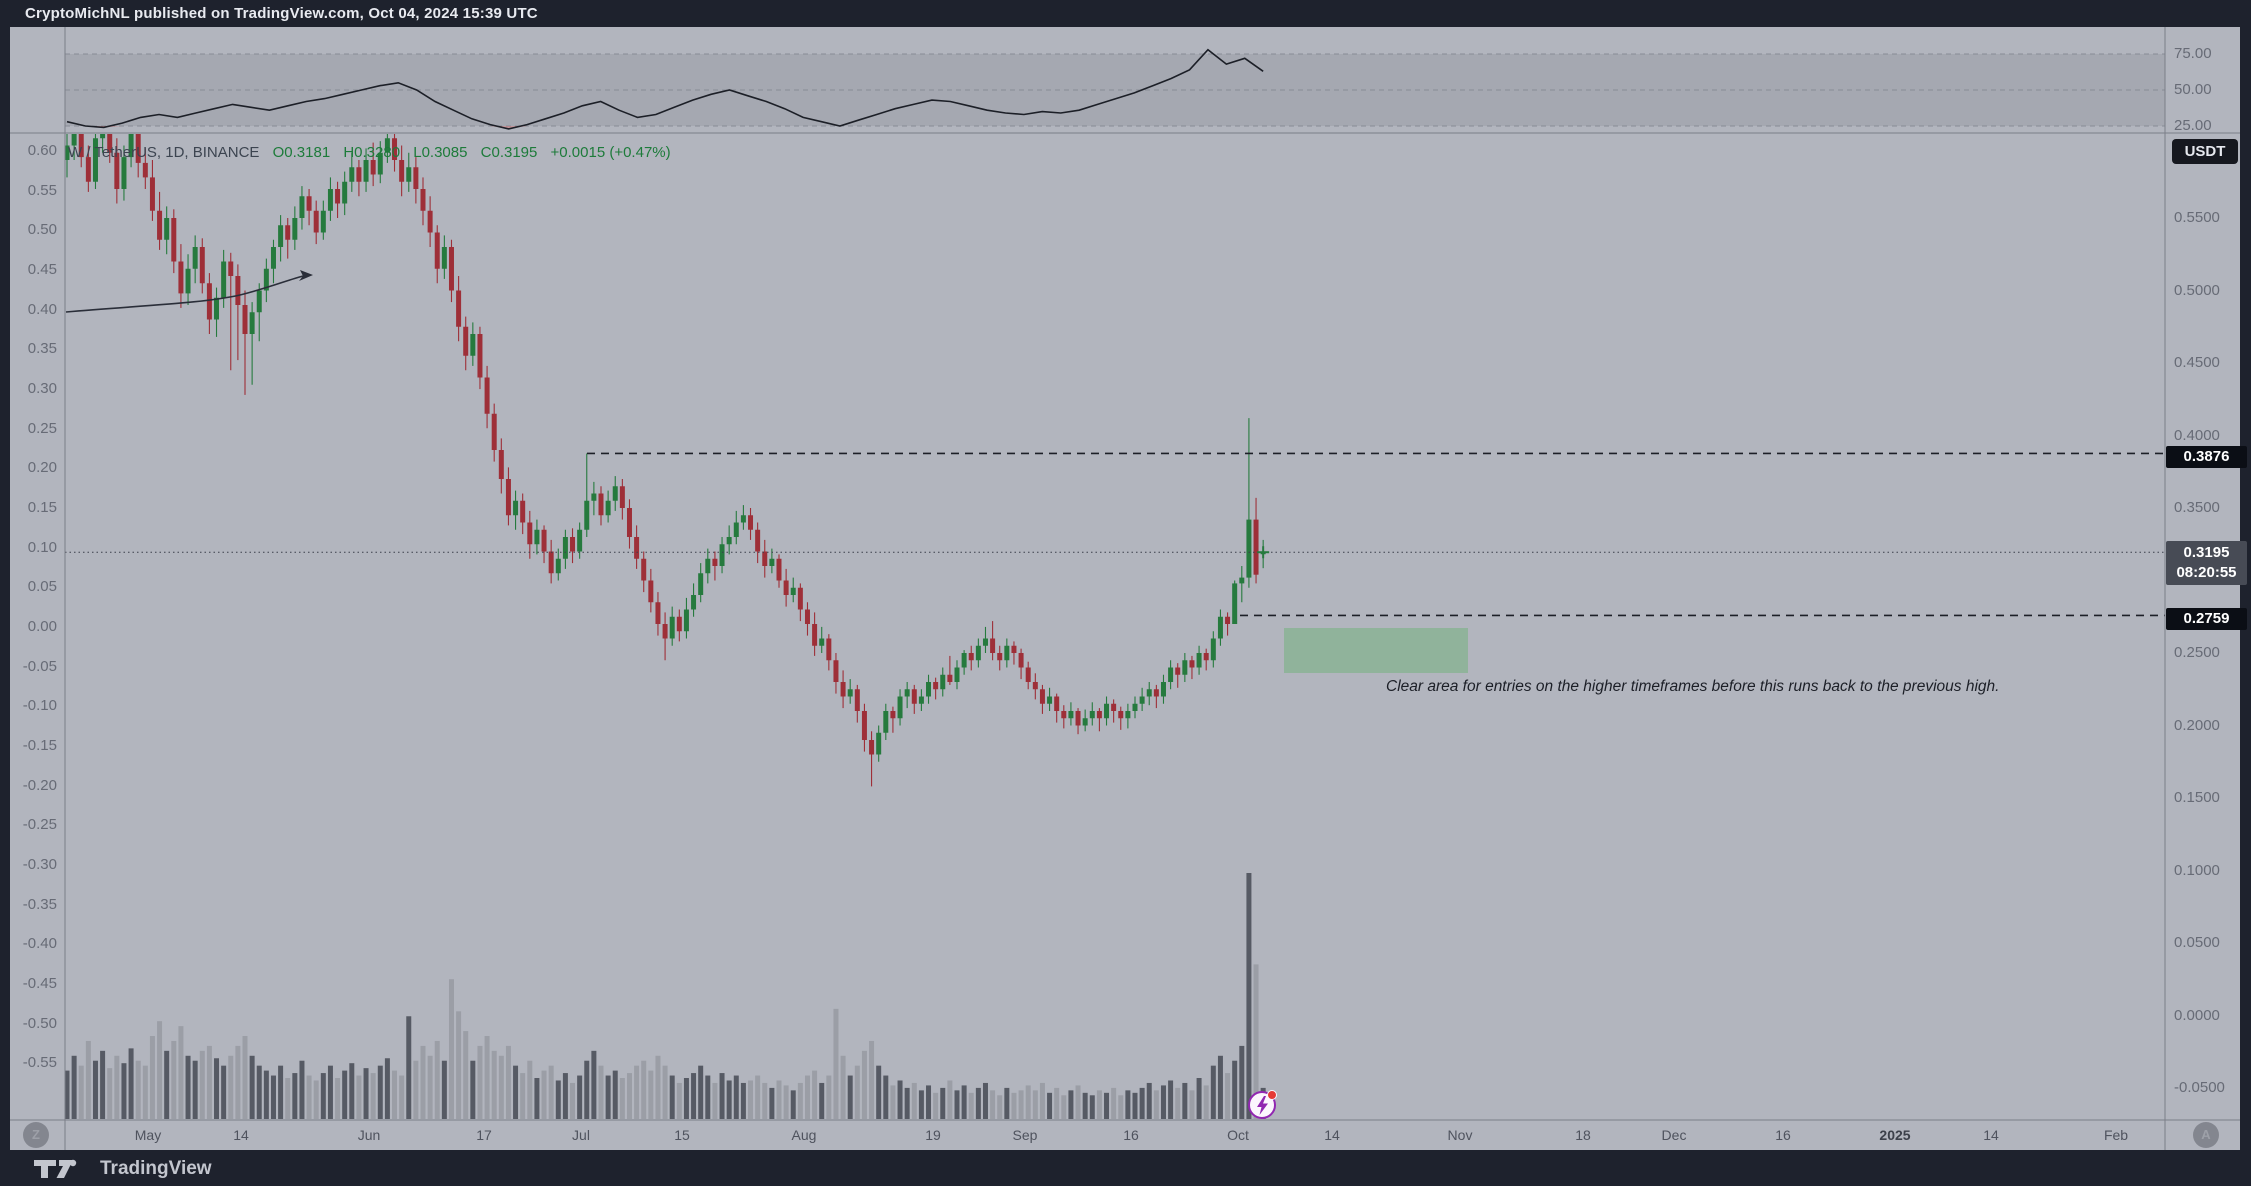  What do you see at coordinates (5, 588) in the screenshot?
I see `left-margin` at bounding box center [5, 588].